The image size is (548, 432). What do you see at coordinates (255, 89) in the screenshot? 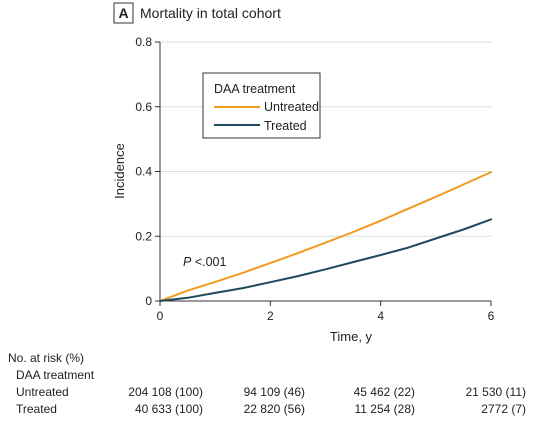
I see `legend-title: DAA treatment` at bounding box center [255, 89].